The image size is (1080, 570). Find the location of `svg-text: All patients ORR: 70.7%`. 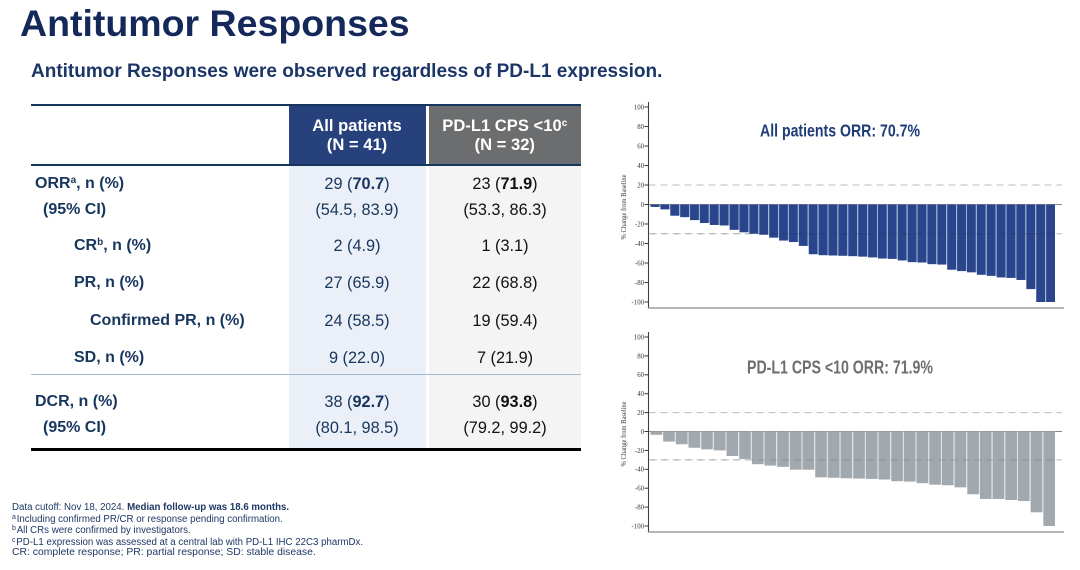

svg-text: All patients ORR: 70.7% is located at coordinates (840, 130).